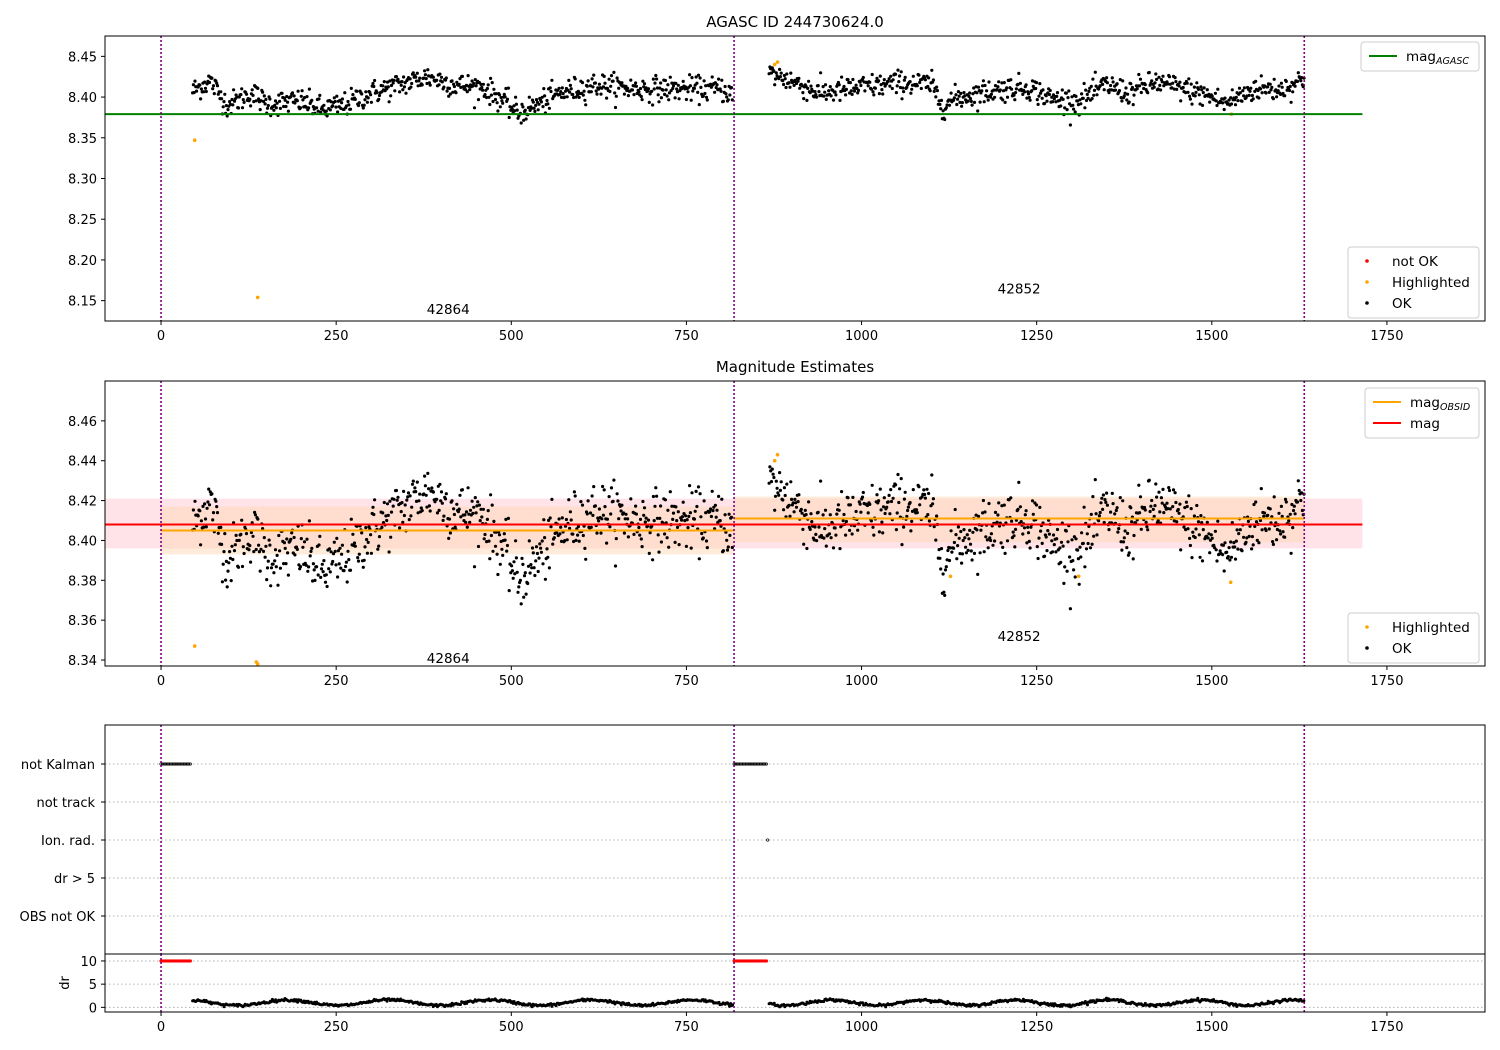  Describe the element at coordinates (1367, 303) in the screenshot. I see `legend-point-swatch` at that location.